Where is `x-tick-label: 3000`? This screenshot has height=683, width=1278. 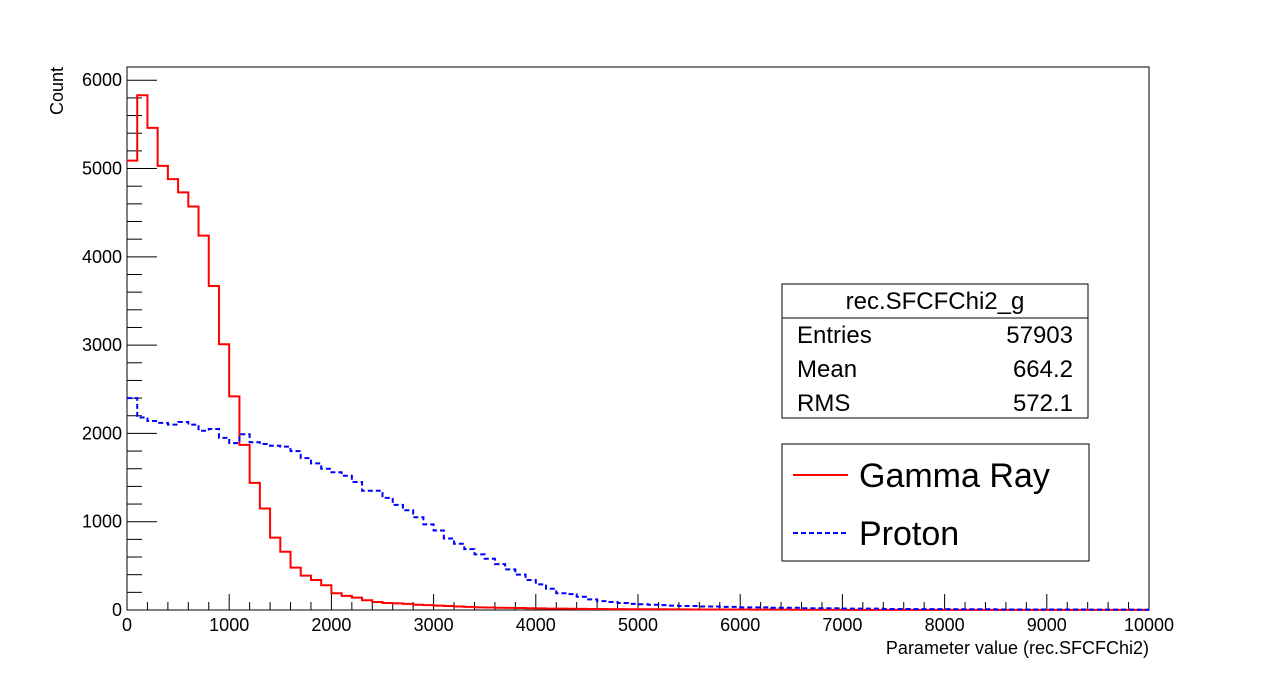
x-tick-label: 3000 is located at coordinates (434, 625).